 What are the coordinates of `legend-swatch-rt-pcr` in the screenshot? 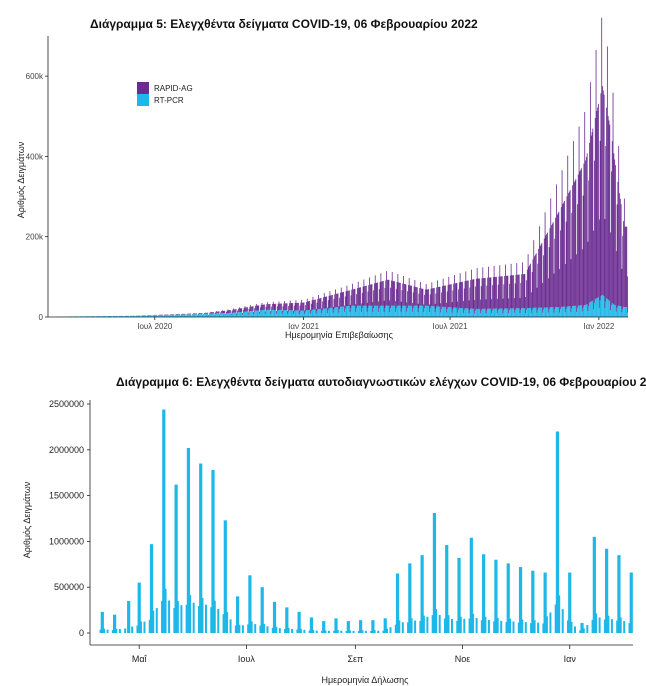 It's located at (143, 100).